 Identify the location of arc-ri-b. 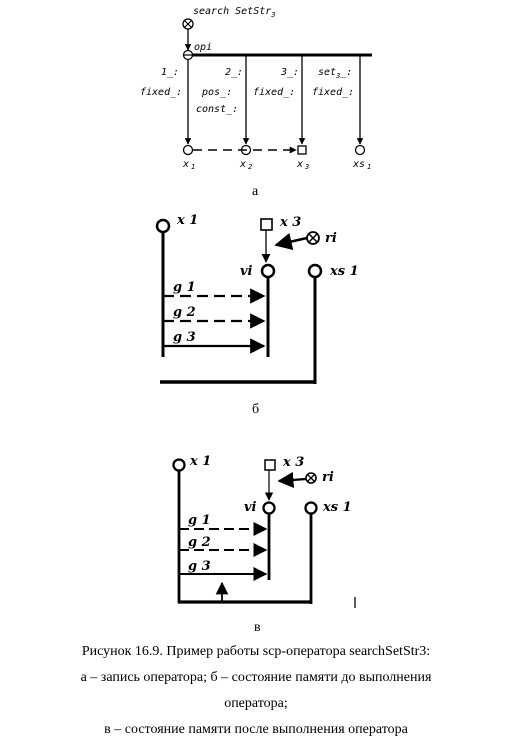
(291, 241).